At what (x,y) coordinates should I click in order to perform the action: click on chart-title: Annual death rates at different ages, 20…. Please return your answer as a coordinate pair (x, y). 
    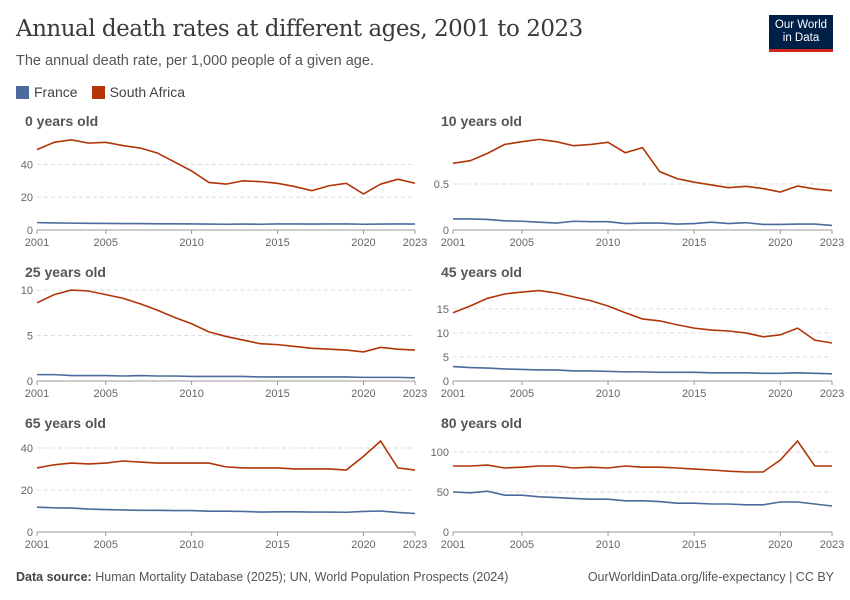
    Looking at the image, I should click on (299, 29).